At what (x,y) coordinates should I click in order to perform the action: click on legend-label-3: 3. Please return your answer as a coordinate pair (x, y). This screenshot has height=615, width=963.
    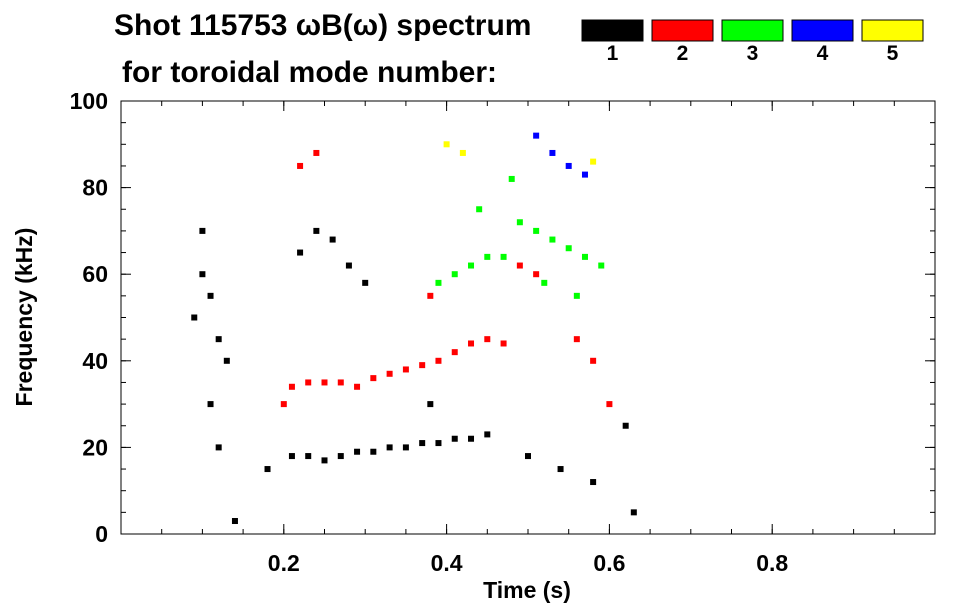
    Looking at the image, I should click on (753, 53).